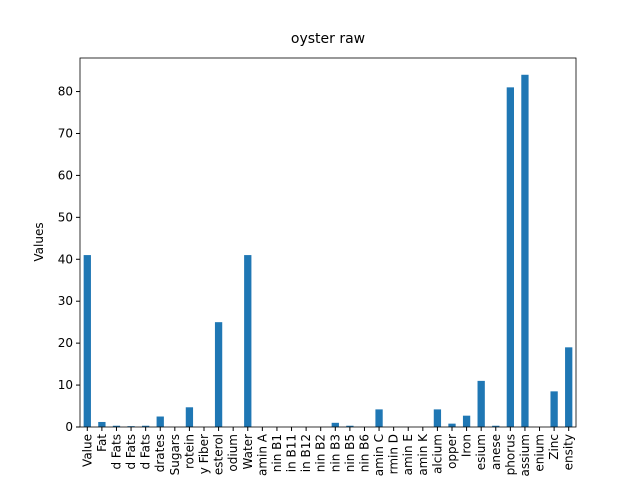 This screenshot has width=640, height=480. What do you see at coordinates (306, 453) in the screenshot?
I see `x-tick-label: in B12` at bounding box center [306, 453].